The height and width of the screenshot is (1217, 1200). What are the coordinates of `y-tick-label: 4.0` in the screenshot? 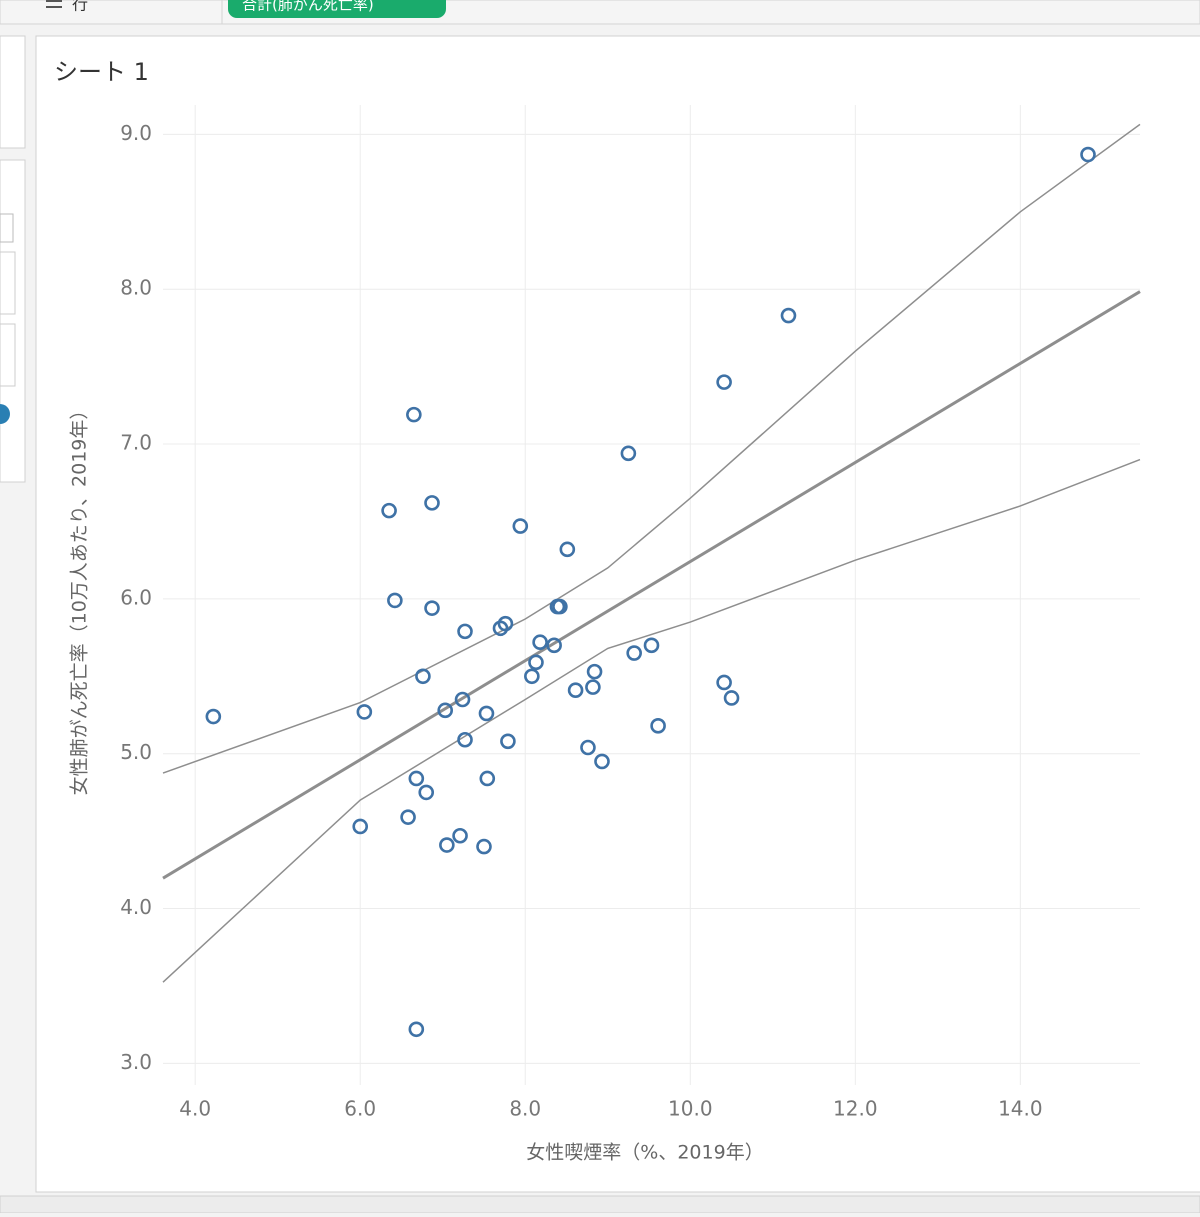 It's located at (136, 907).